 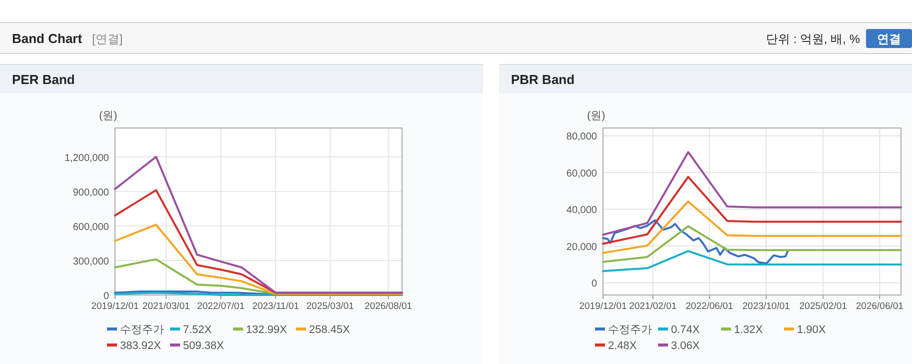 What do you see at coordinates (91, 262) in the screenshot?
I see `y-tick-label: 300,000` at bounding box center [91, 262].